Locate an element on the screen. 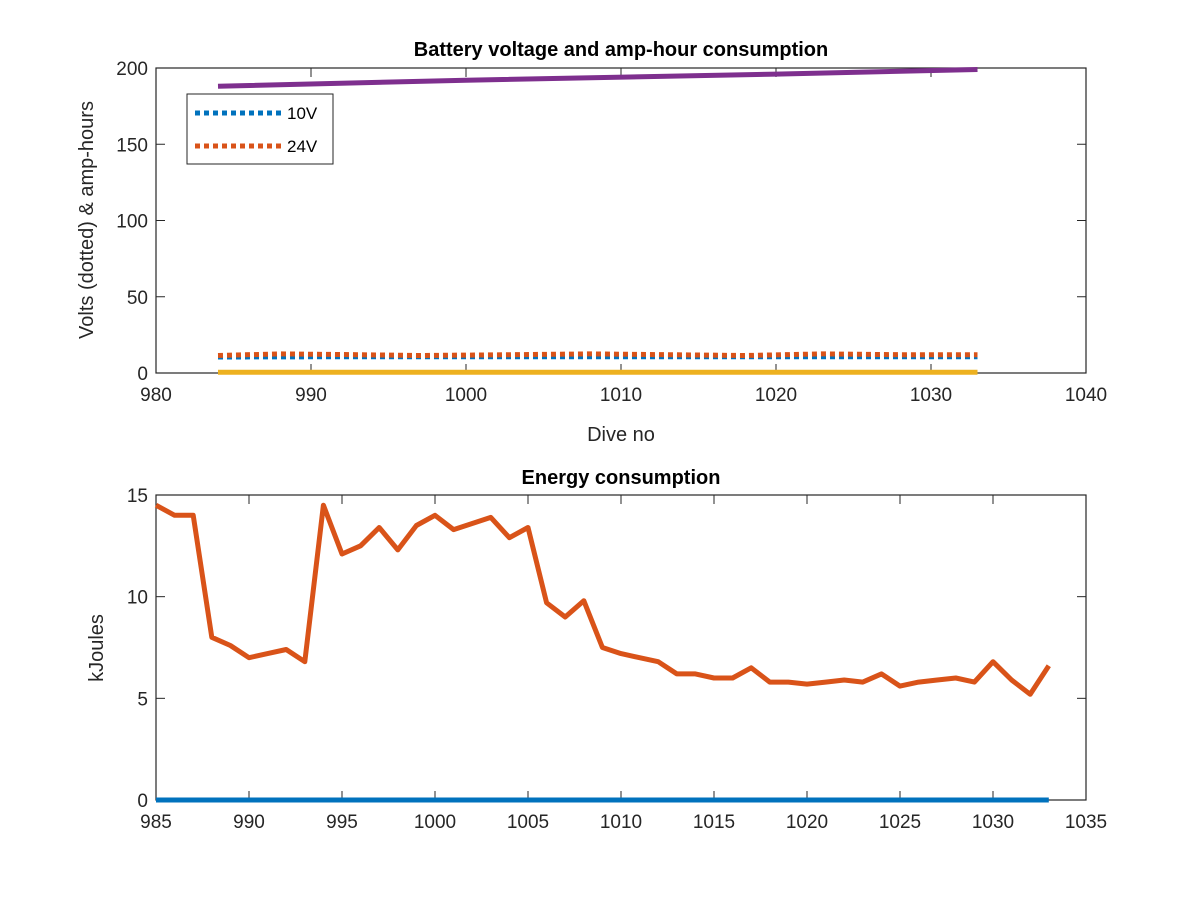 The width and height of the screenshot is (1200, 900). voltage-chart-ytick-label: 100 is located at coordinates (132, 222).